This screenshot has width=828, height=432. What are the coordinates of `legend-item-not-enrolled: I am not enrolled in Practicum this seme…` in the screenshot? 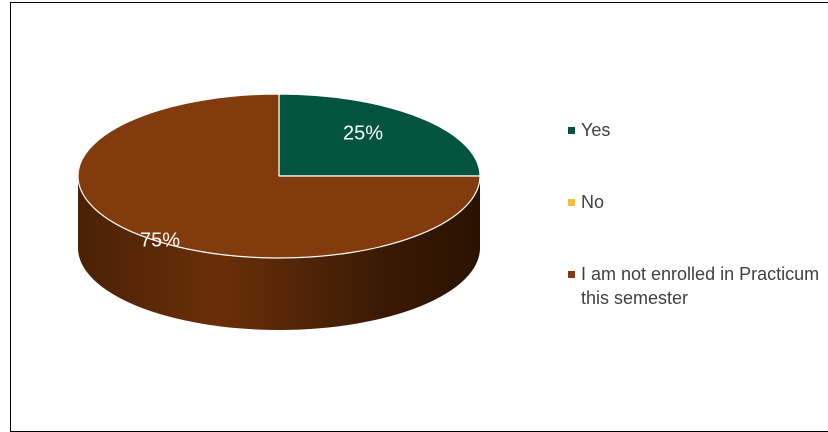 It's located at (694, 286).